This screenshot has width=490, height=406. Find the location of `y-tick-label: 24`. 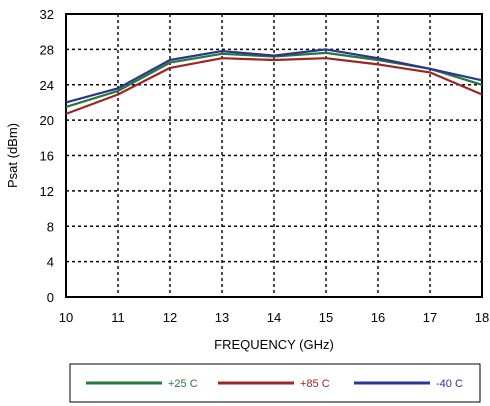

y-tick-label: 24 is located at coordinates (47, 85).